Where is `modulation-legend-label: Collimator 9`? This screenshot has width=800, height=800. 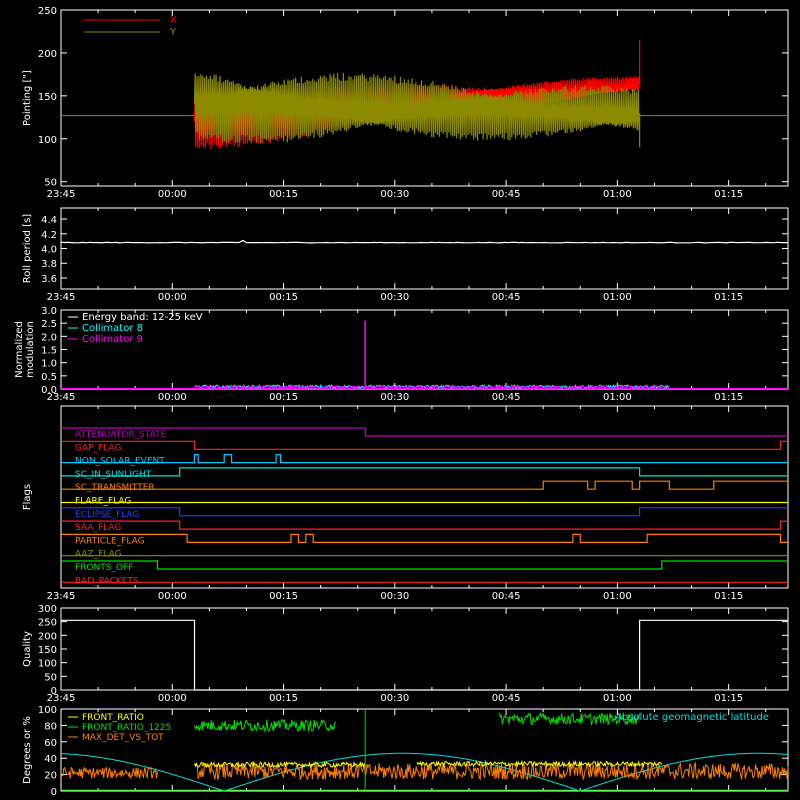
modulation-legend-label: Collimator 9 is located at coordinates (112, 339).